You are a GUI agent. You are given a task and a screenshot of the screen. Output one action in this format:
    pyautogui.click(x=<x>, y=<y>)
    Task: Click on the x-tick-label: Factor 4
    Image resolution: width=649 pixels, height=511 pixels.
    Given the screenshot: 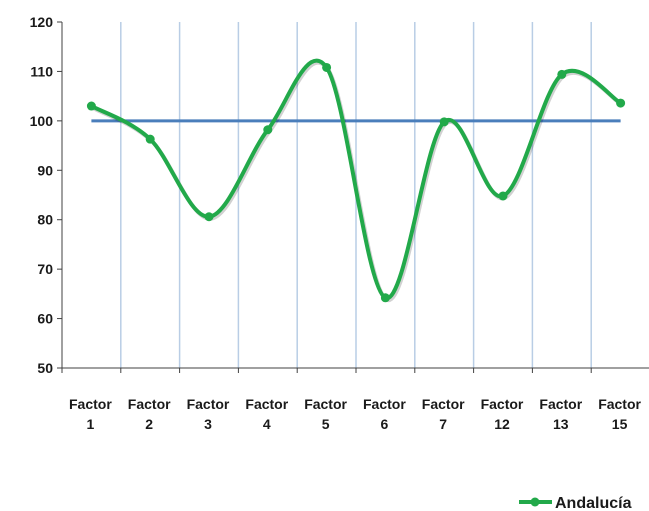 What is the action you would take?
    pyautogui.click(x=266, y=414)
    